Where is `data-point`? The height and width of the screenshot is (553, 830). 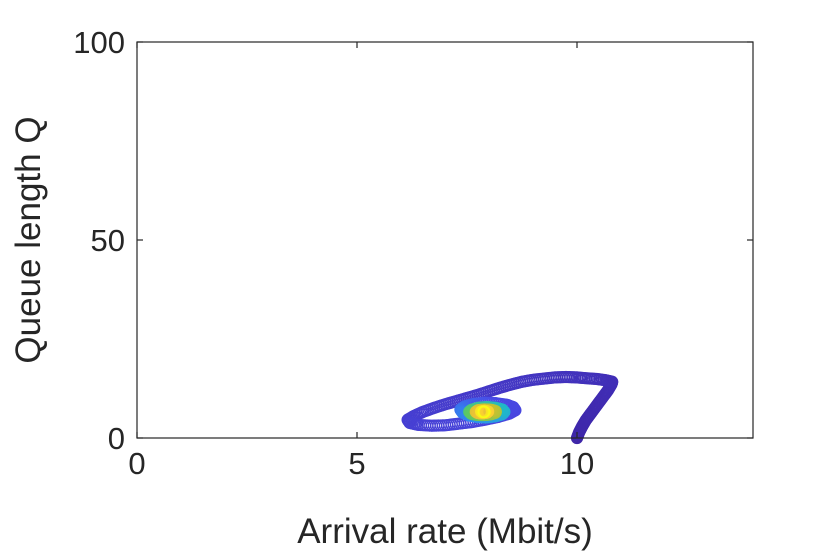 data-point is located at coordinates (483, 411).